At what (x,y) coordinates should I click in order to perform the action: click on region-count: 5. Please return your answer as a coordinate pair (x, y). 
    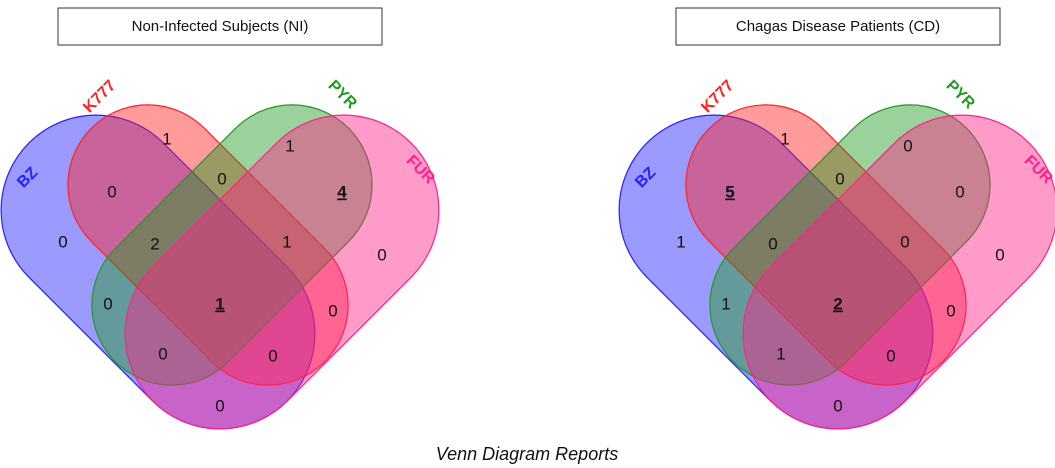
    Looking at the image, I should click on (729, 191).